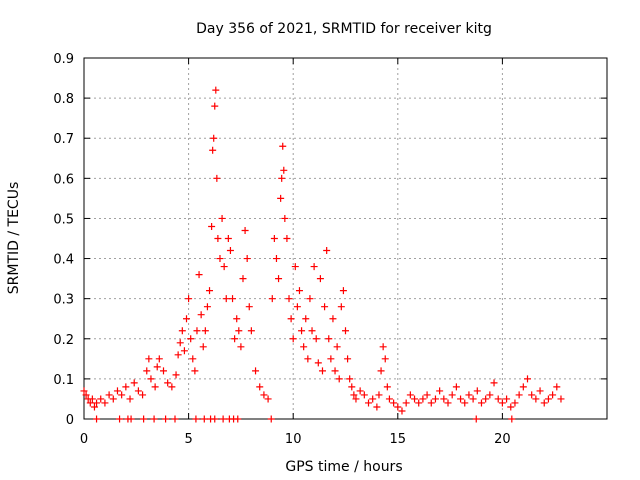  I want to click on x-tick-label: 5, so click(188, 439).